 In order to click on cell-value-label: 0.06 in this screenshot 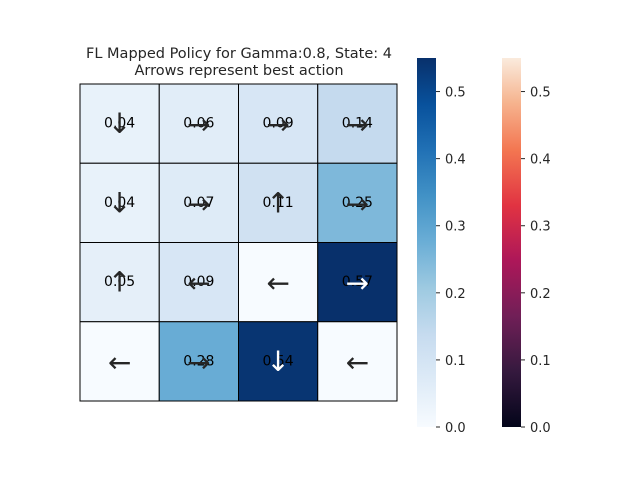, I will do `click(198, 124)`.